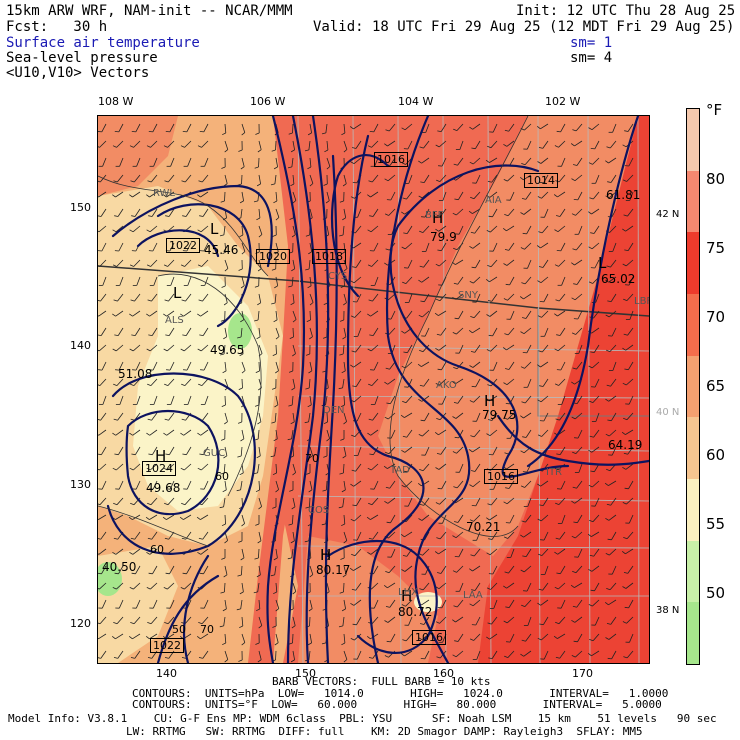  I want to click on forecast-hour: Fcst: 30 h, so click(57, 27).